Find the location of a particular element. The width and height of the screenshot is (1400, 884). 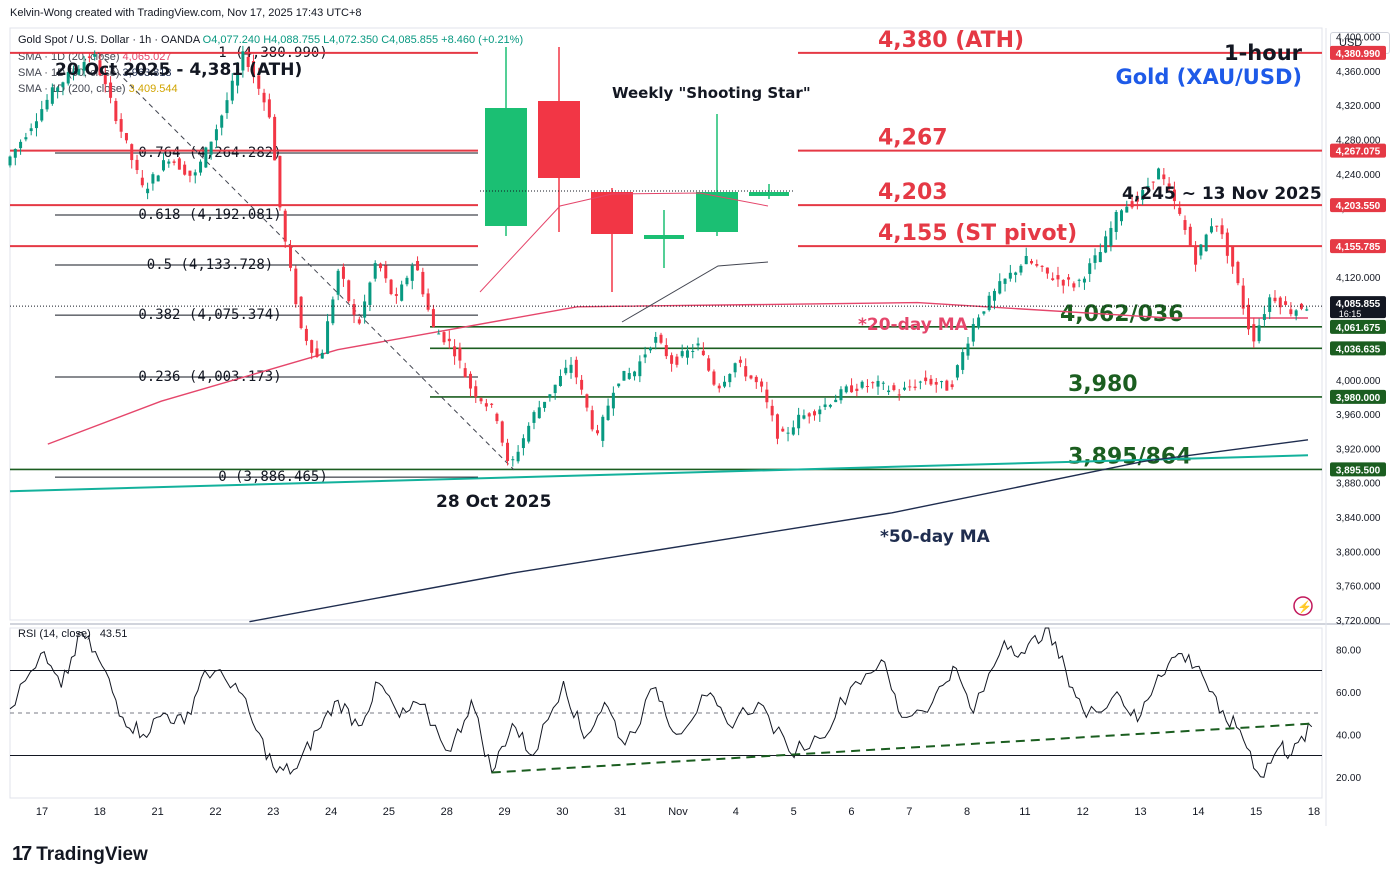

nov13-annotation: 4,245 ~ 13 Nov 2025 is located at coordinates (1222, 194).